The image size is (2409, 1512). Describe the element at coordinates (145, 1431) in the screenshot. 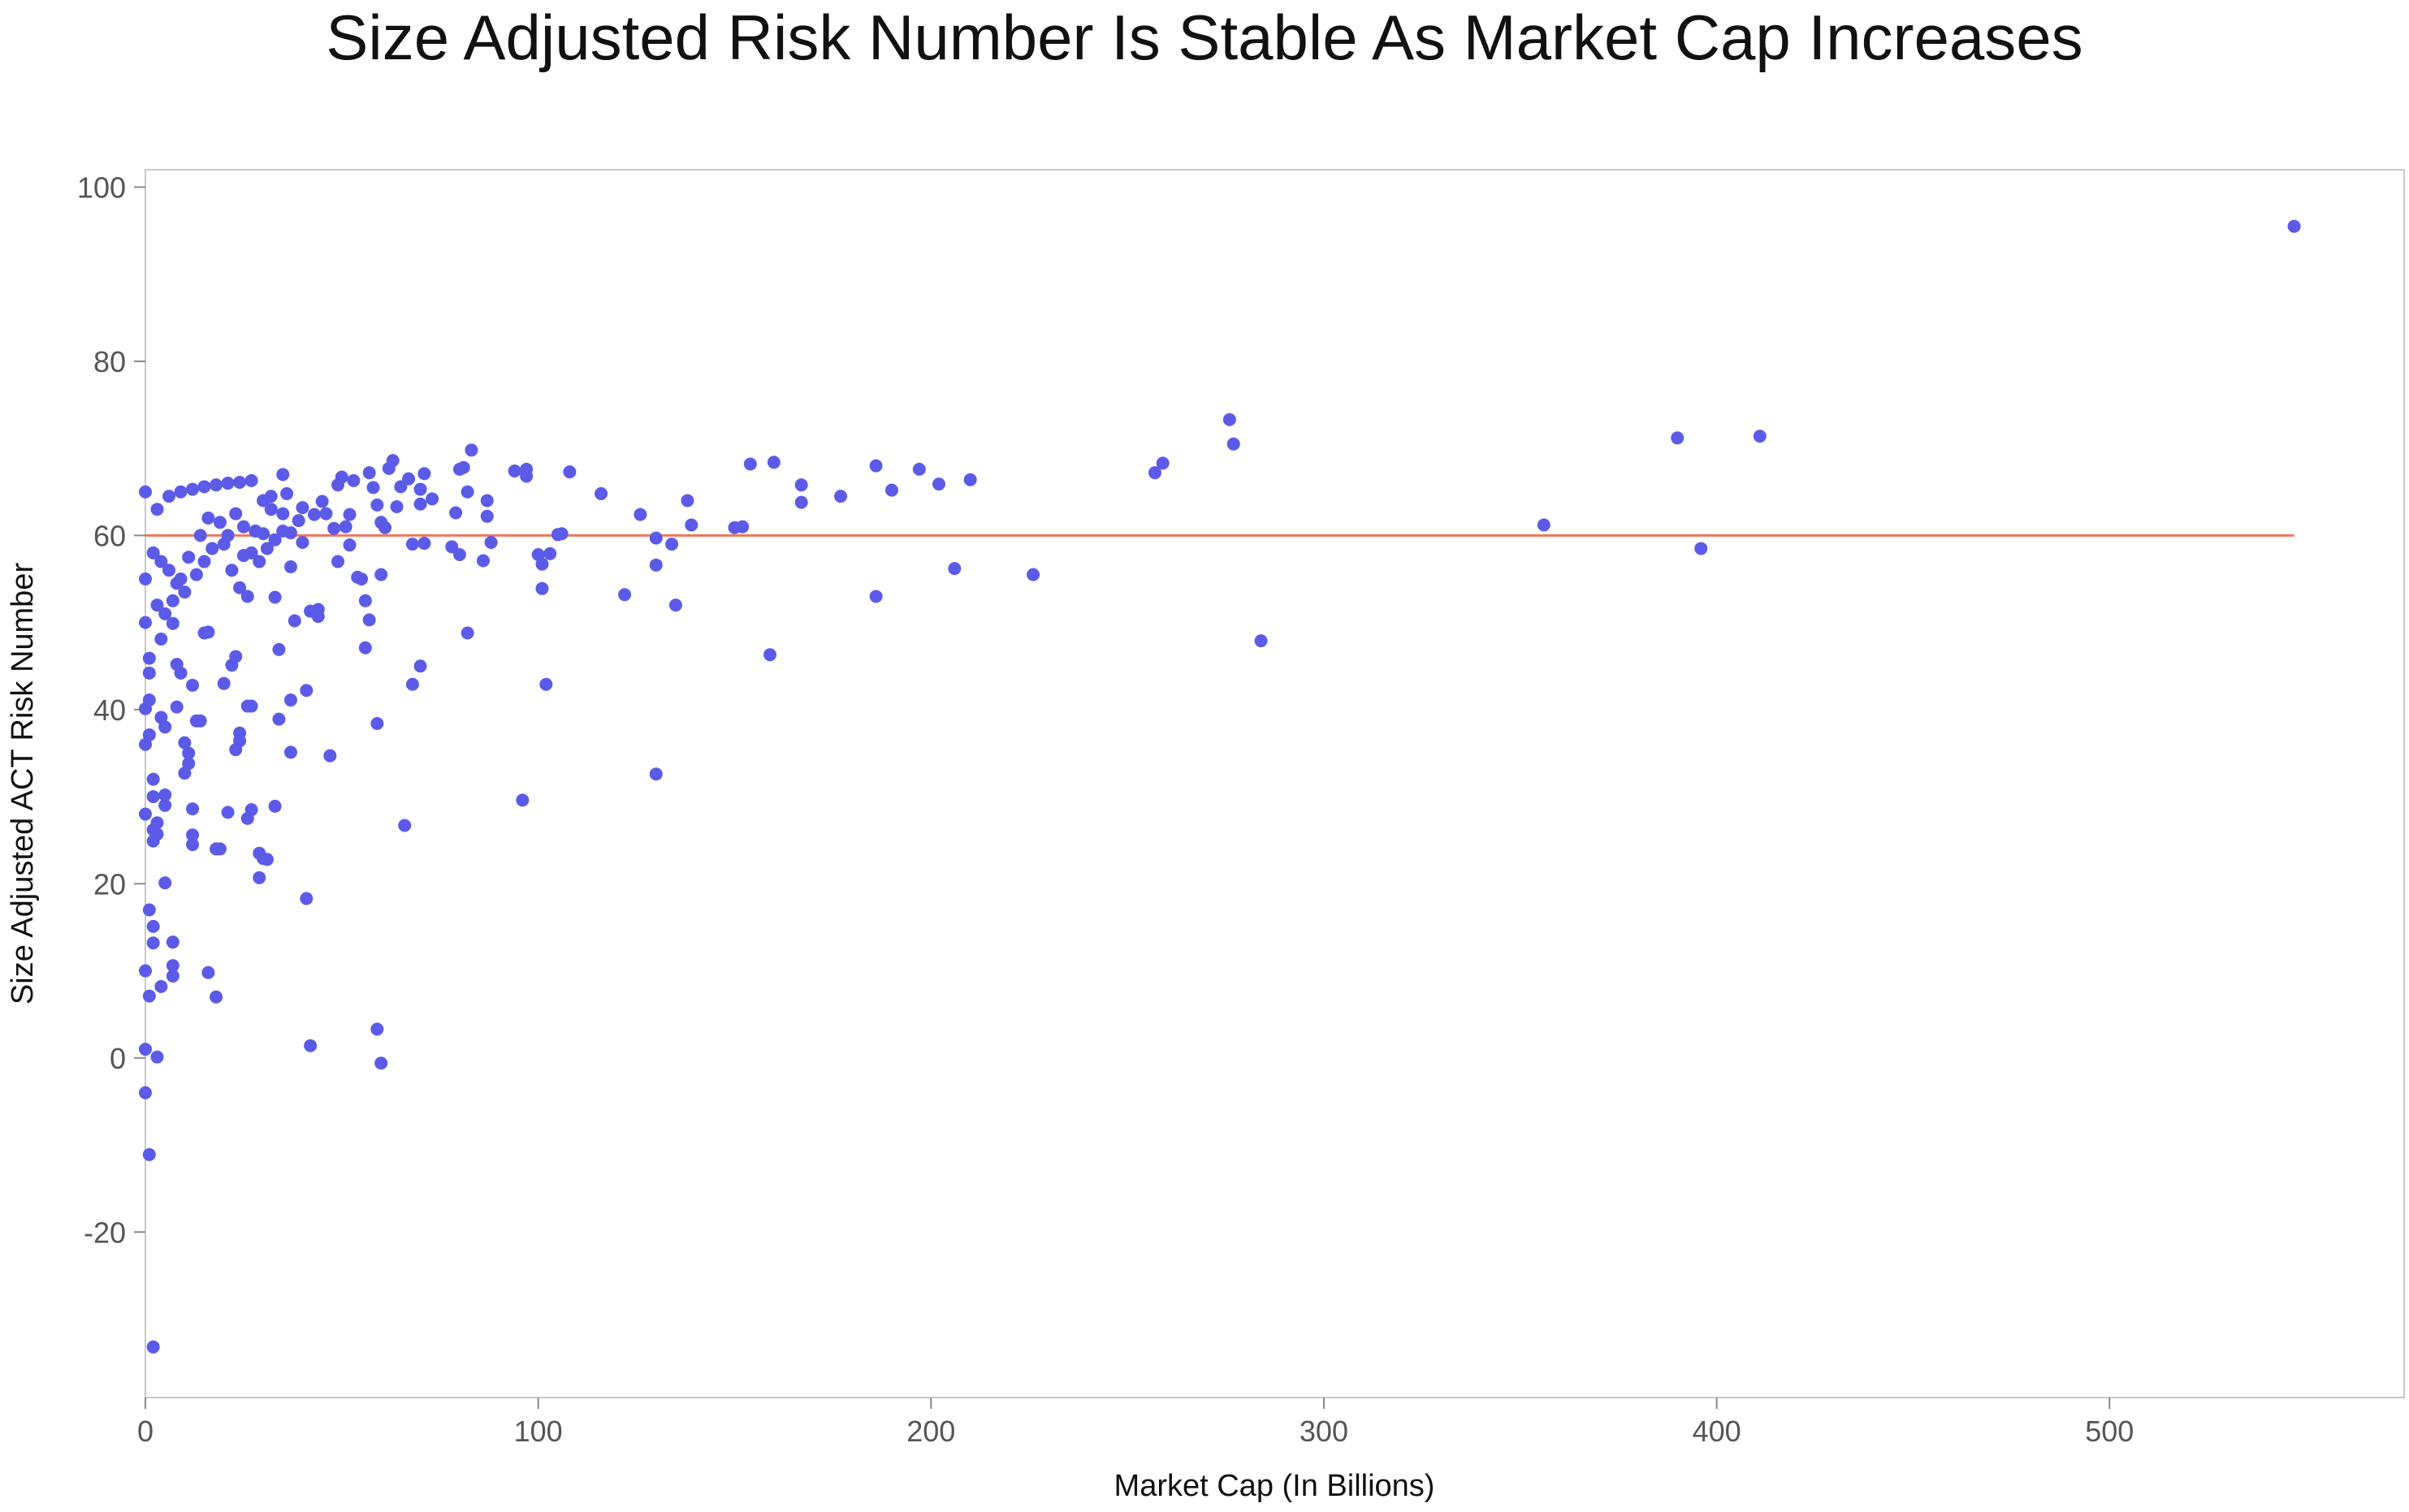

I see `x-tick-label: 0` at that location.